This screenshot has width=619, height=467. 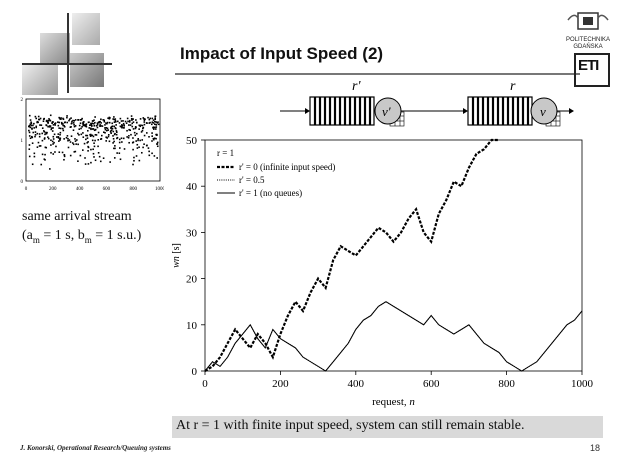 What do you see at coordinates (595, 448) in the screenshot?
I see `page-number: 18` at bounding box center [595, 448].